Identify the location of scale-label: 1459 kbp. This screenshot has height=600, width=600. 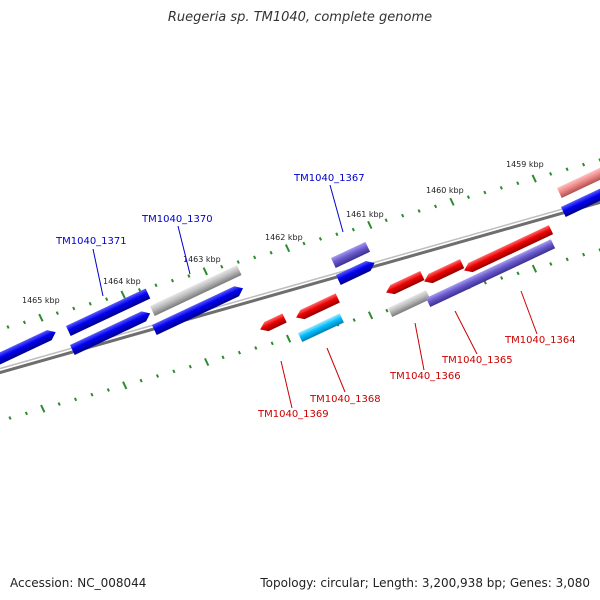
(525, 164).